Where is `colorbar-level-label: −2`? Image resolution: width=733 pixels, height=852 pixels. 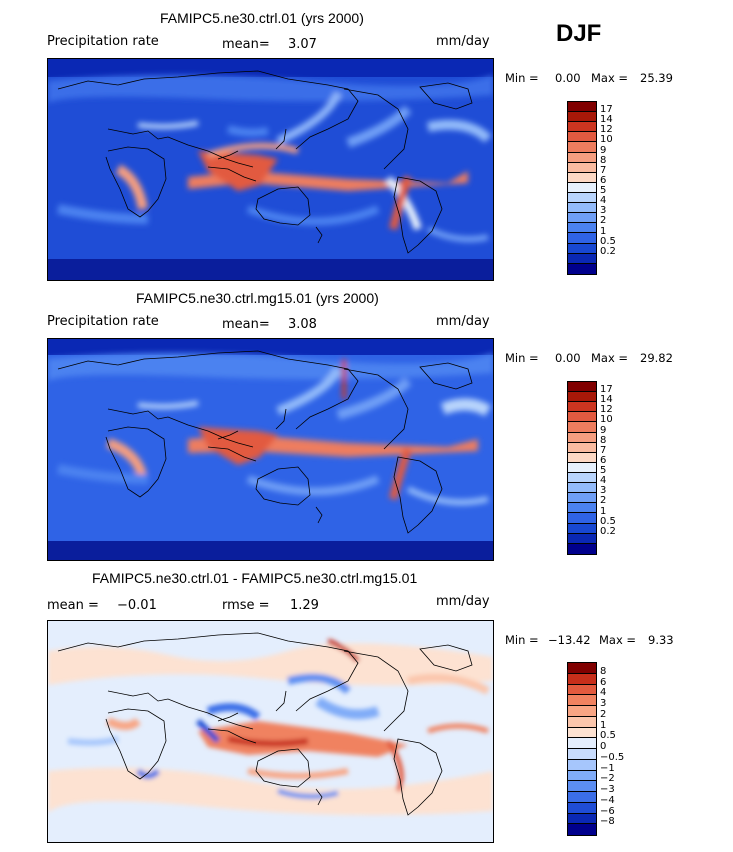 colorbar-level-label: −2 is located at coordinates (607, 779).